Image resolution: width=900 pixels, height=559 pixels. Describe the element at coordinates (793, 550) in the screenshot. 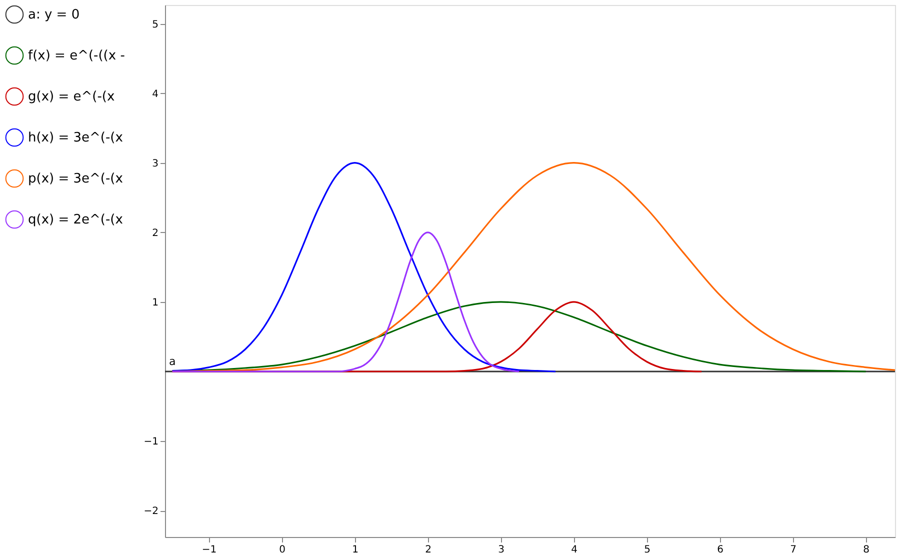

I see `x-tick-label: 7` at that location.